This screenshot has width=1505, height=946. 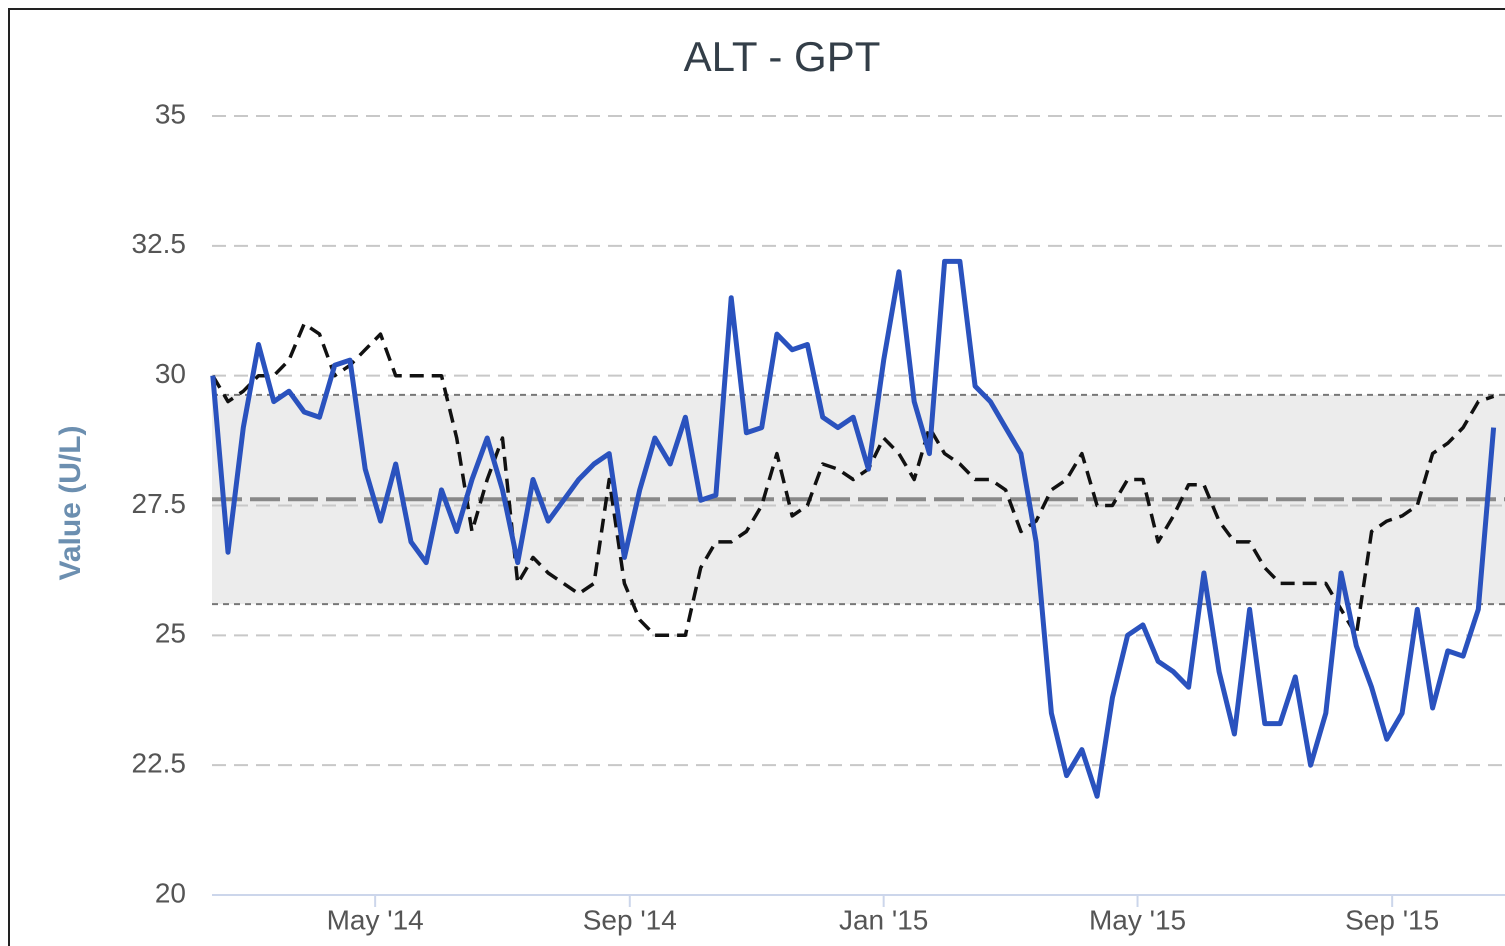 What do you see at coordinates (170, 892) in the screenshot?
I see `y-tick-label: 20` at bounding box center [170, 892].